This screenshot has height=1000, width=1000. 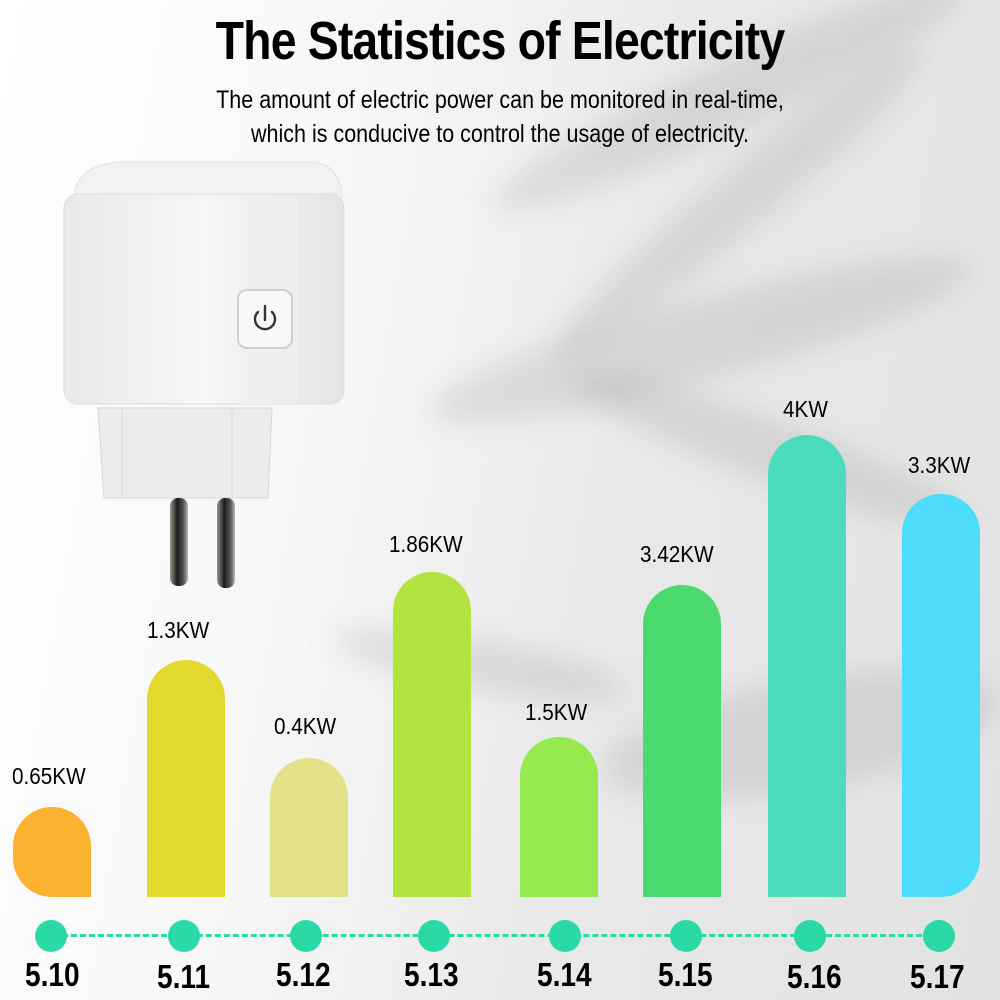 I want to click on bar-label-5-16: 4KW, so click(x=805, y=409).